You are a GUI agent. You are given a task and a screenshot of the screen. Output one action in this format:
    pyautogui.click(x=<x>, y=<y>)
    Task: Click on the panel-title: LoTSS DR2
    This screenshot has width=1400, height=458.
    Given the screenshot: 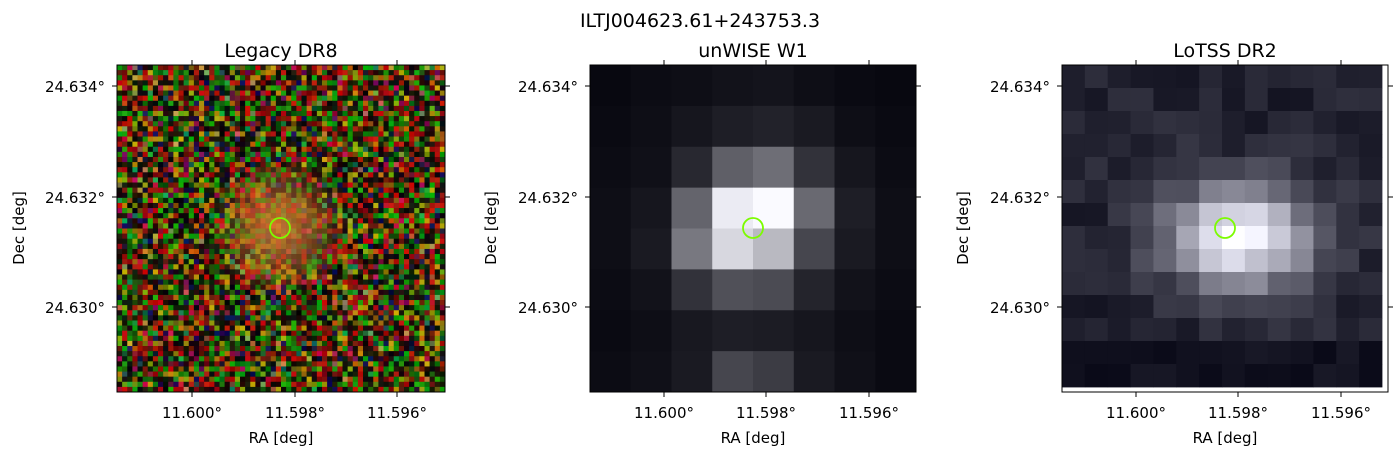 What is the action you would take?
    pyautogui.click(x=1225, y=51)
    